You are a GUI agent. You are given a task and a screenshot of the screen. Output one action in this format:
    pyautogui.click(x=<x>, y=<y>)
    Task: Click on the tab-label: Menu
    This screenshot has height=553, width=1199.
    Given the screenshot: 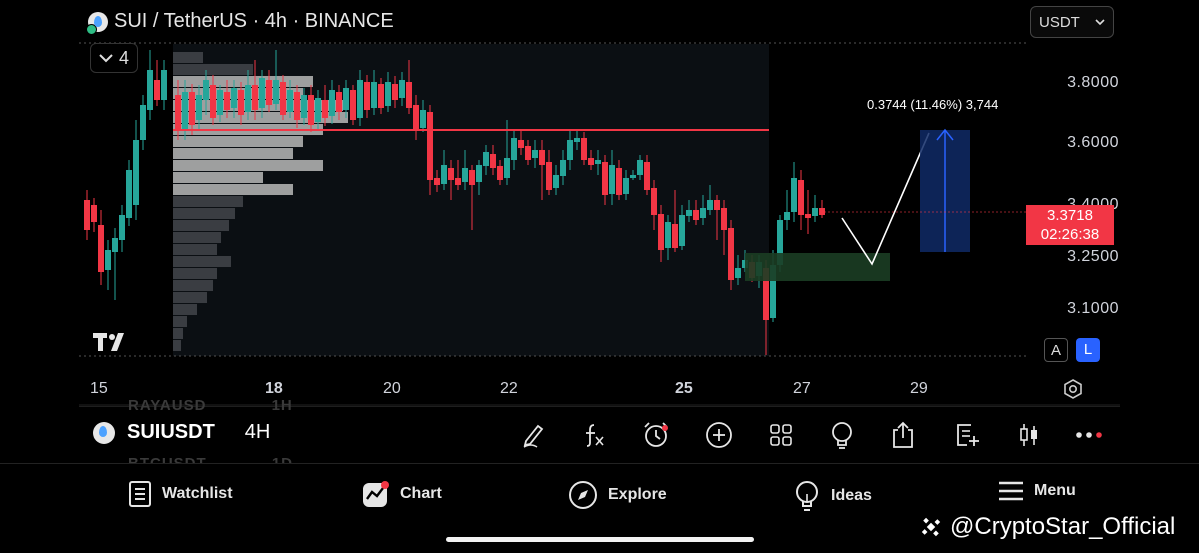 What is the action you would take?
    pyautogui.click(x=1055, y=490)
    